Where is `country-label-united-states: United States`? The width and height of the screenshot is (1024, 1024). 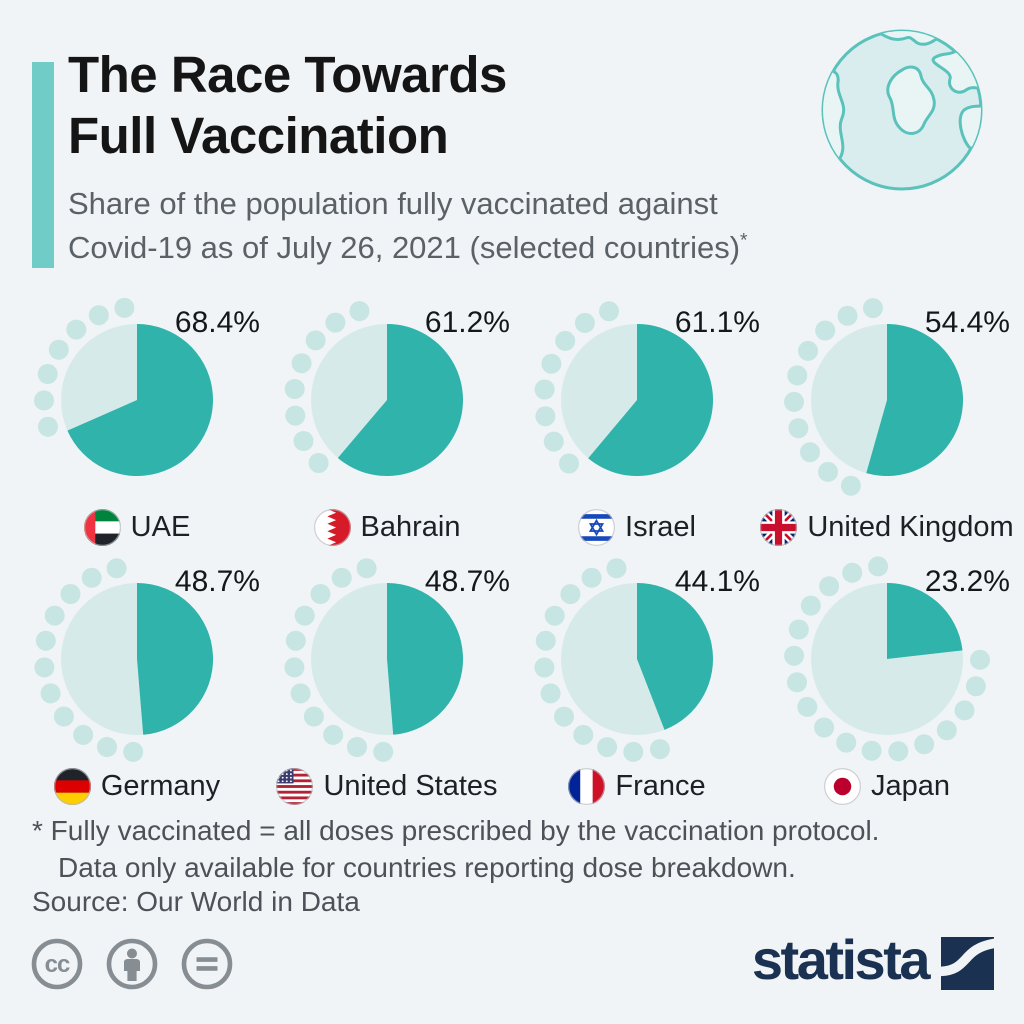
country-label-united-states: United States is located at coordinates (387, 786).